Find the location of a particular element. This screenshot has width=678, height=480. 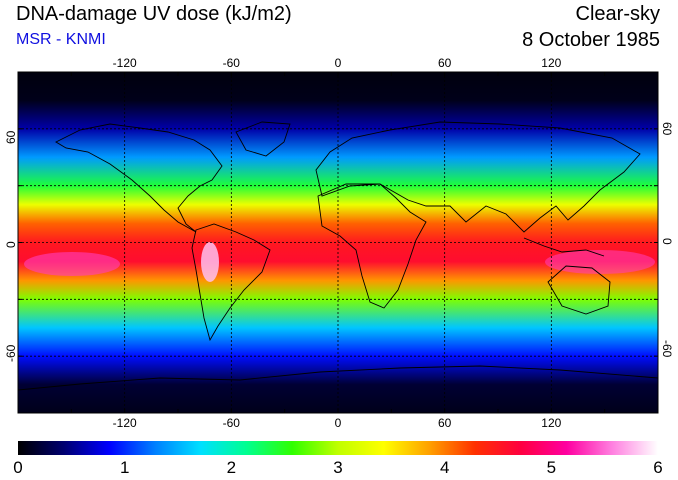

lon-tick-bottom: 60 is located at coordinates (445, 423).